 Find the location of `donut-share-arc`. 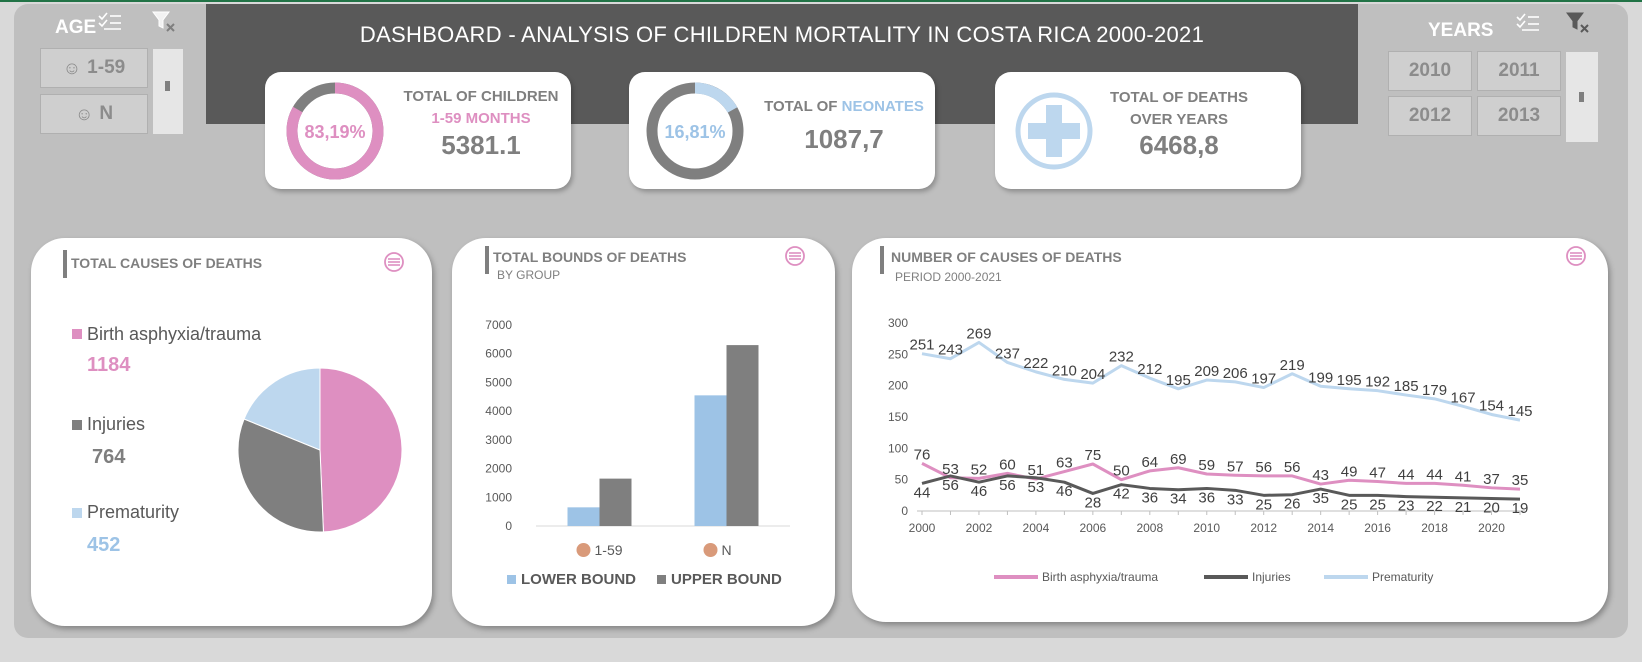

donut-share-arc is located at coordinates (335, 131).